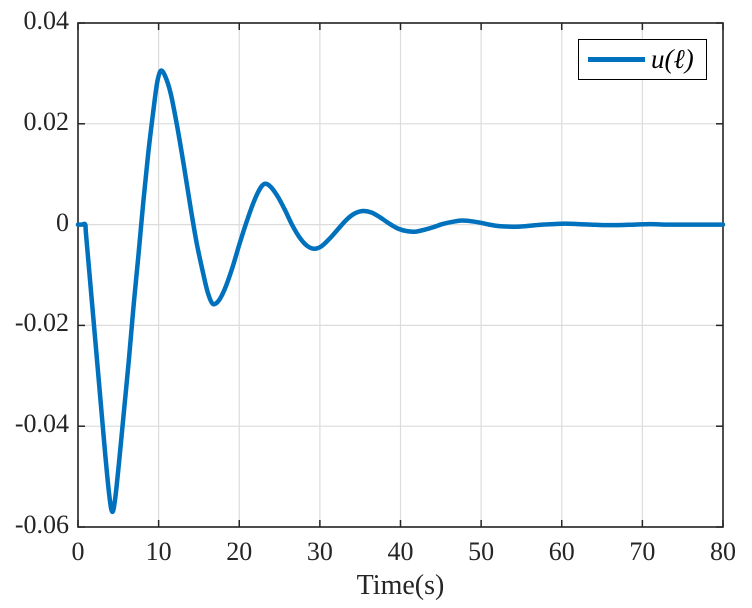 The height and width of the screenshot is (608, 752). Describe the element at coordinates (723, 551) in the screenshot. I see `x-tick-label: 80` at that location.